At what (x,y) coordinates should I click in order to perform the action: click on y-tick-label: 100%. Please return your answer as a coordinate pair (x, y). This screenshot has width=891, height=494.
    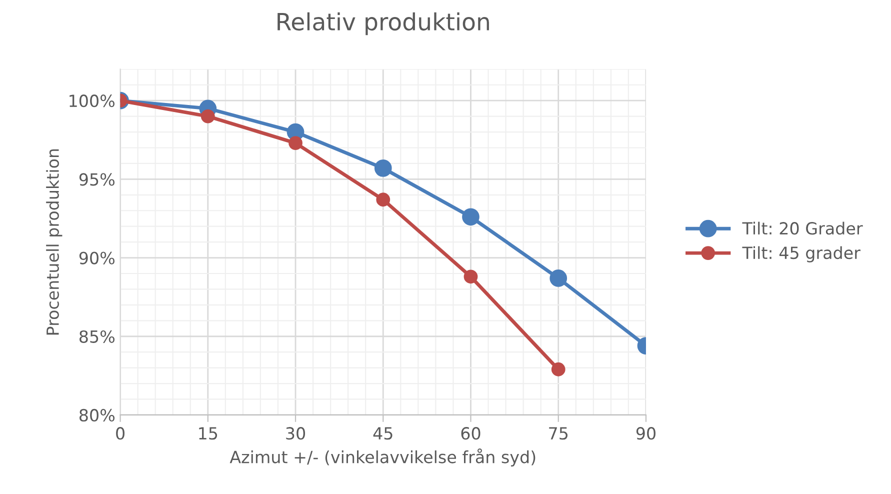
    Looking at the image, I should click on (92, 101).